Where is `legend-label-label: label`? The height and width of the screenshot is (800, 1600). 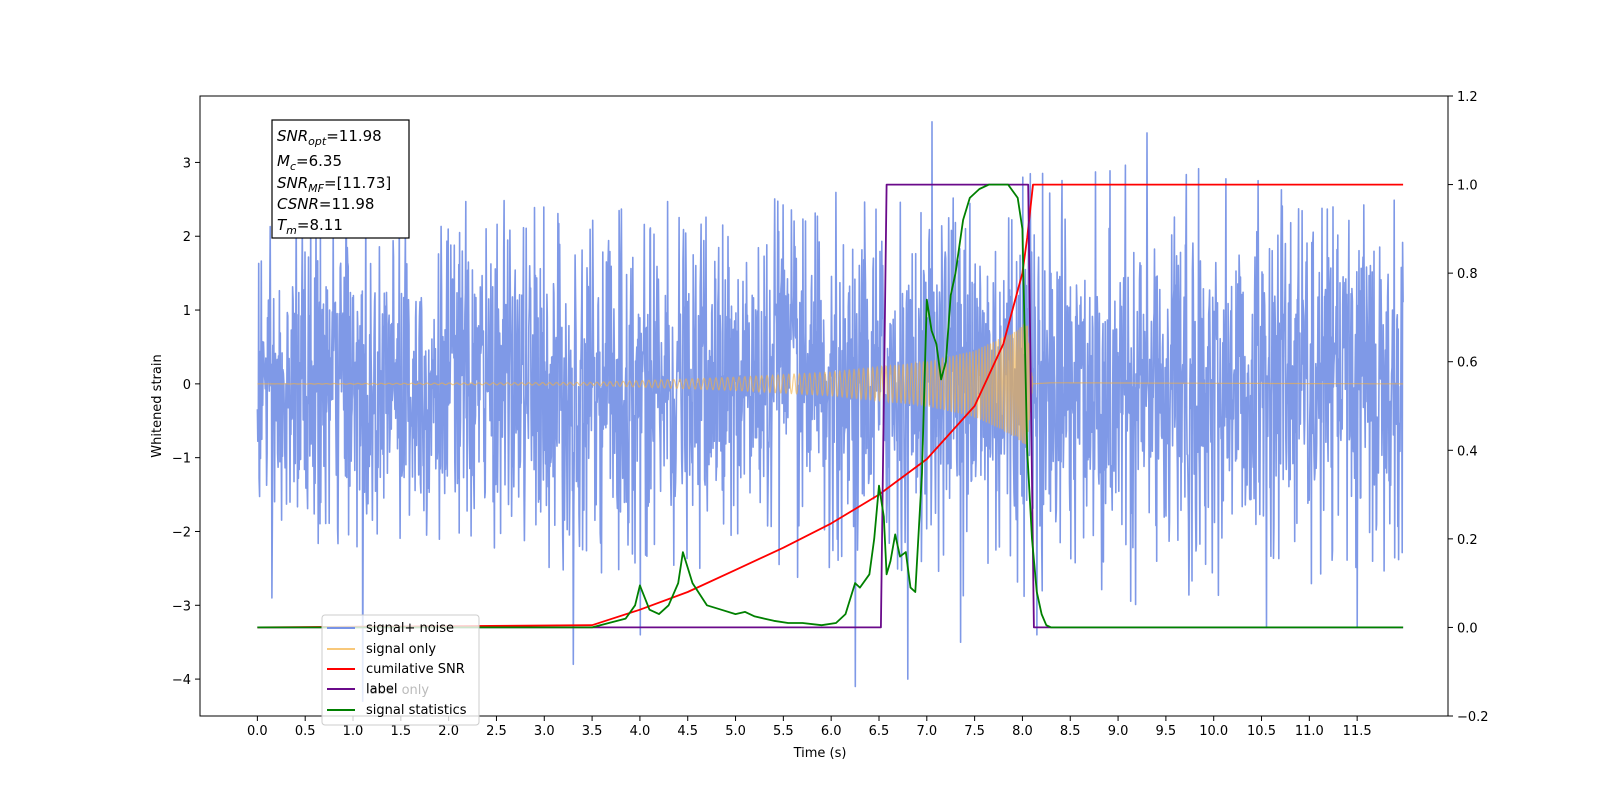
legend-label-label: label is located at coordinates (381, 689).